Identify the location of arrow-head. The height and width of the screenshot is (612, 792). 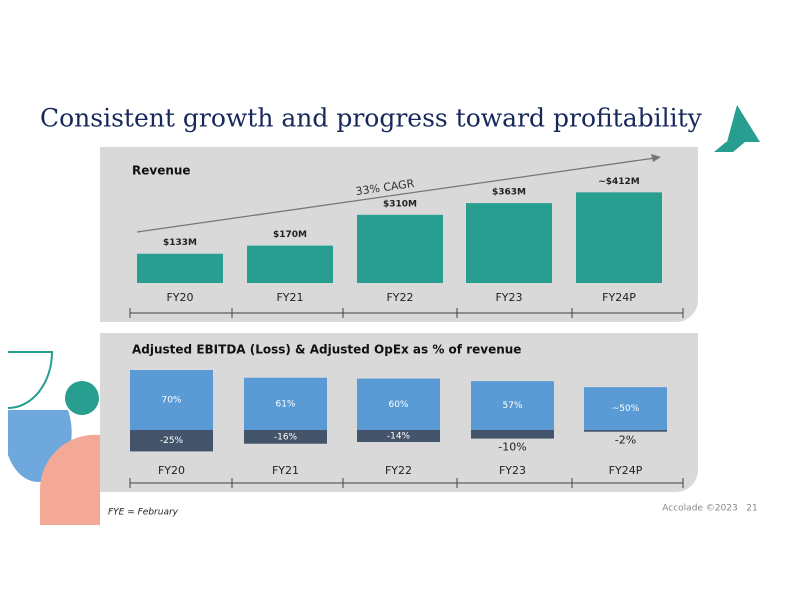
(656, 158).